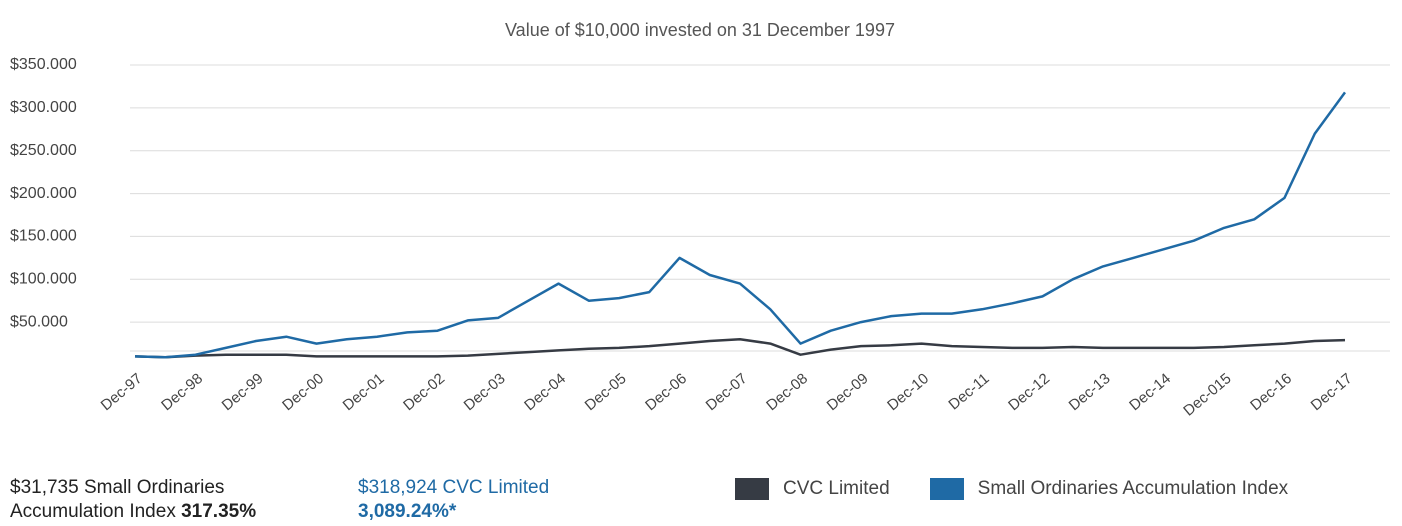  I want to click on legend-label: Small Ordinaries Accumulation Index, so click(1133, 488).